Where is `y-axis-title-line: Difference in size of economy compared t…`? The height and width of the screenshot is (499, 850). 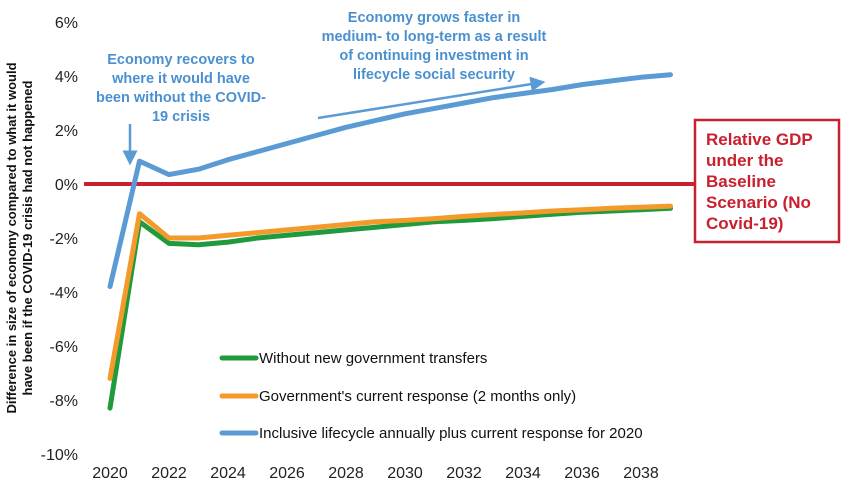 y-axis-title-line: Difference in size of economy compared t… is located at coordinates (11, 237).